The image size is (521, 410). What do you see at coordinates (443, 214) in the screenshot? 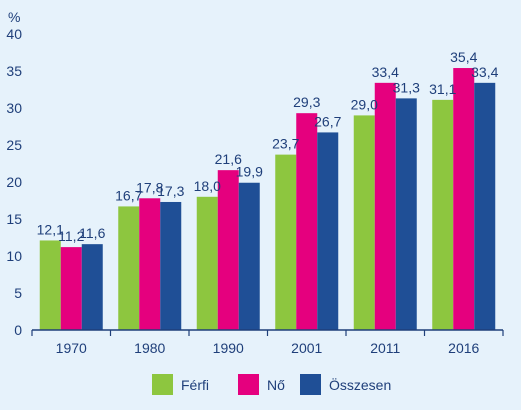
I see `bar-2016-férfi` at bounding box center [443, 214].